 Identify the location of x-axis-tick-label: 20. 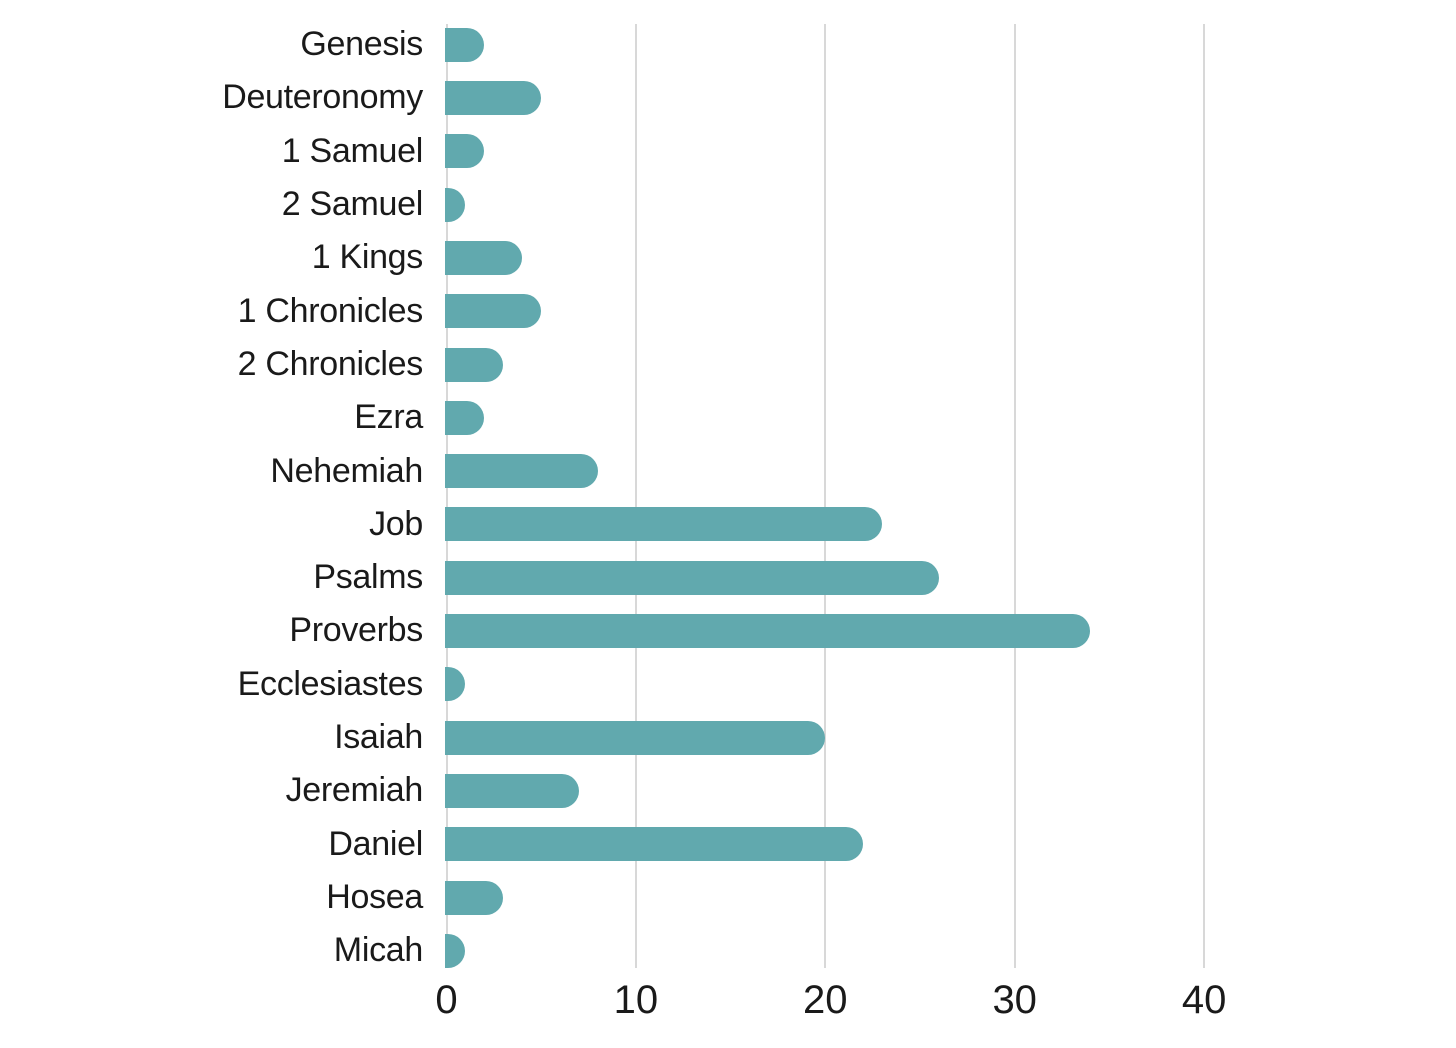
(825, 1000).